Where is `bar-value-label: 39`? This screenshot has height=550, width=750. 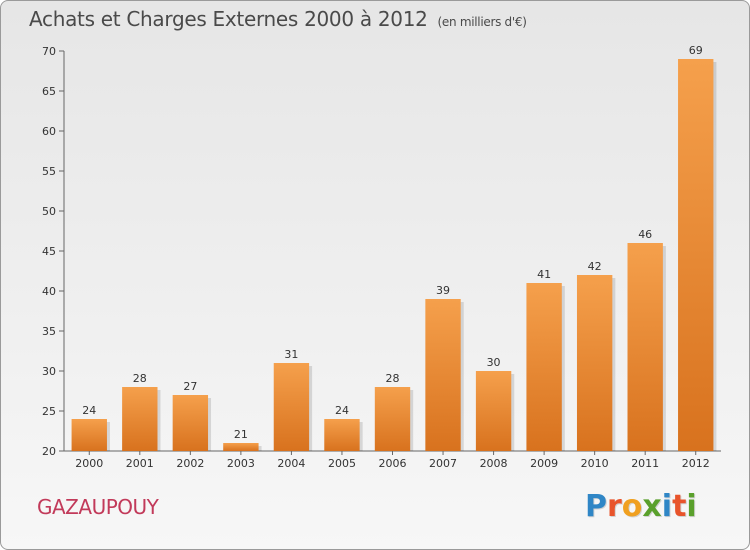
bar-value-label: 39 is located at coordinates (443, 290).